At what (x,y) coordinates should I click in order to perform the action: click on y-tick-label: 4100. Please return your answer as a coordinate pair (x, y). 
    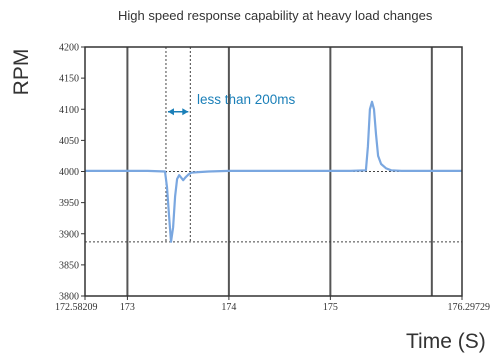
    Looking at the image, I should click on (69, 110).